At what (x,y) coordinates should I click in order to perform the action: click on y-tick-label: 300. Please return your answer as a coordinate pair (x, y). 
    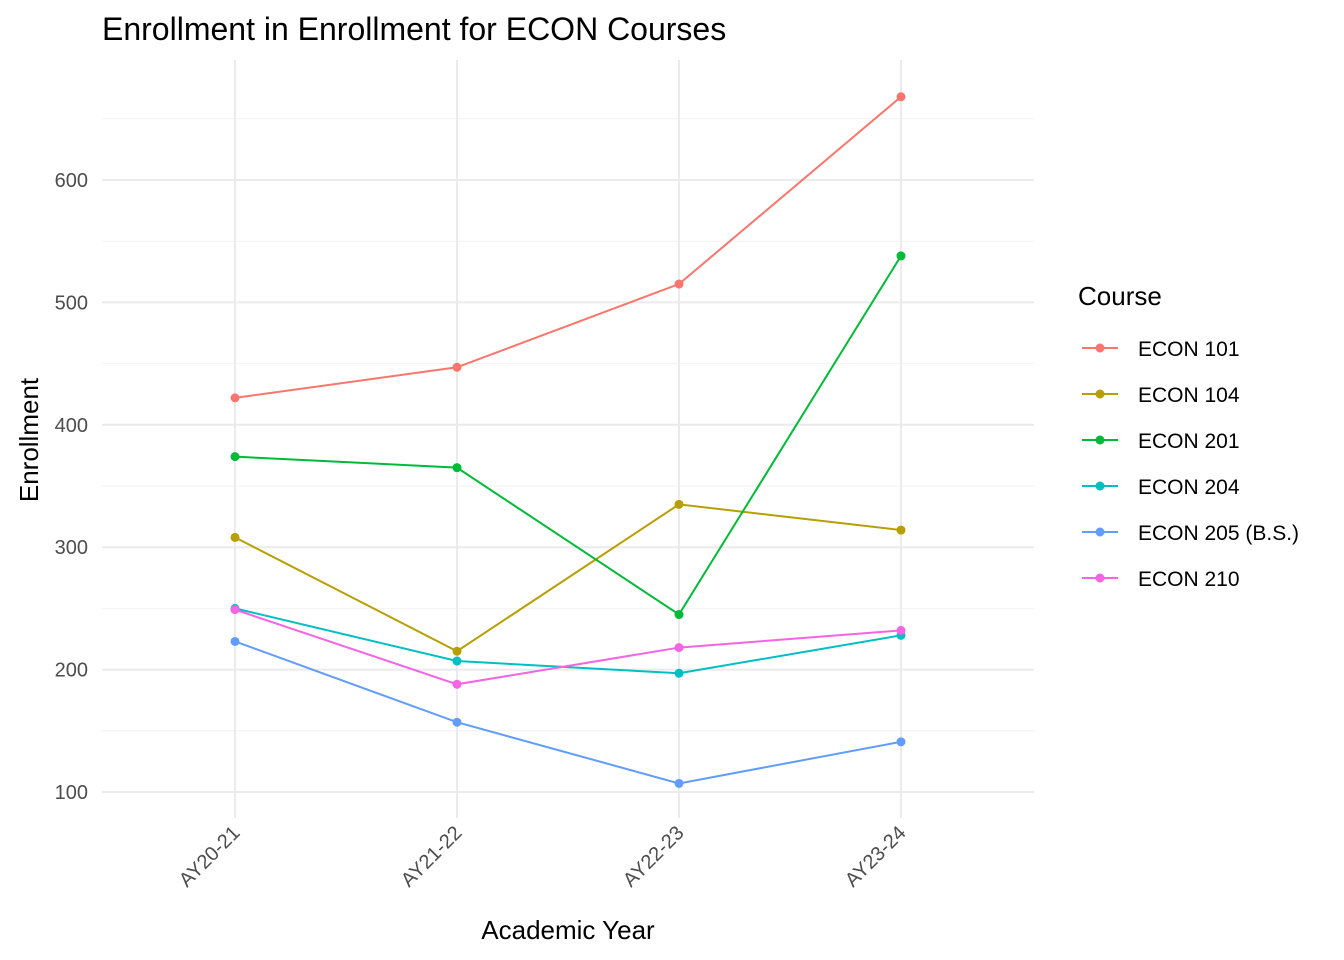
    Looking at the image, I should click on (71, 548).